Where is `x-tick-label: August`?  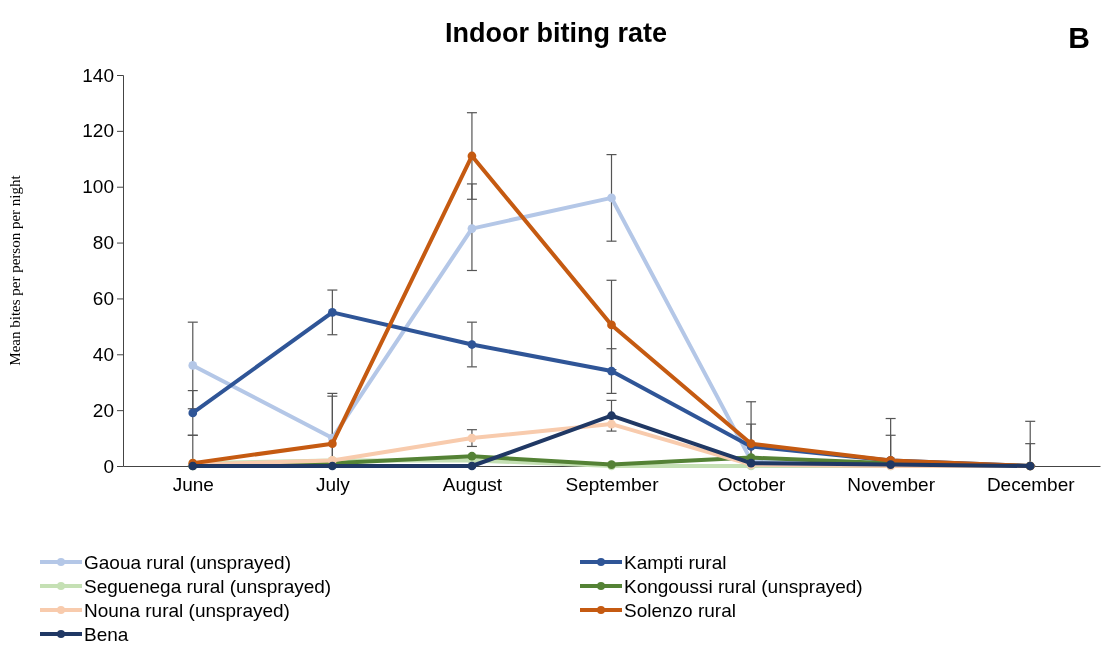 x-tick-label: August is located at coordinates (472, 485).